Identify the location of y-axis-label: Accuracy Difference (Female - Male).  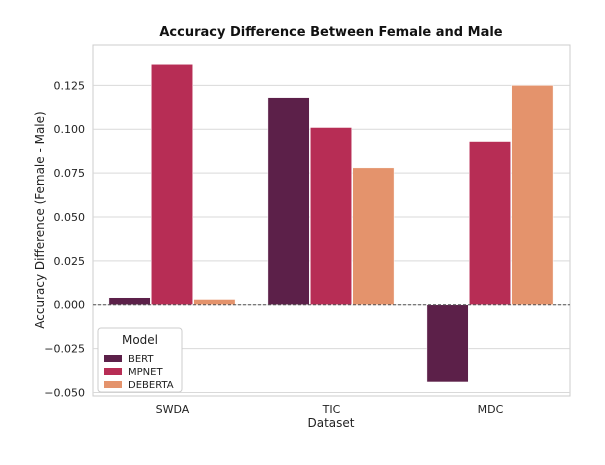
(40, 219).